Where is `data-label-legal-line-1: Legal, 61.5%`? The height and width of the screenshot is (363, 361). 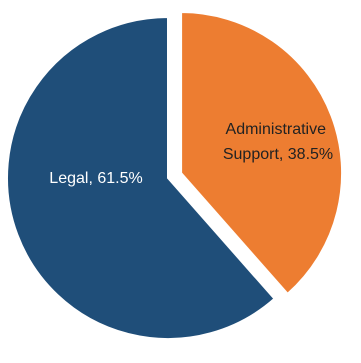
data-label-legal-line-1: Legal, 61.5% is located at coordinates (95, 178).